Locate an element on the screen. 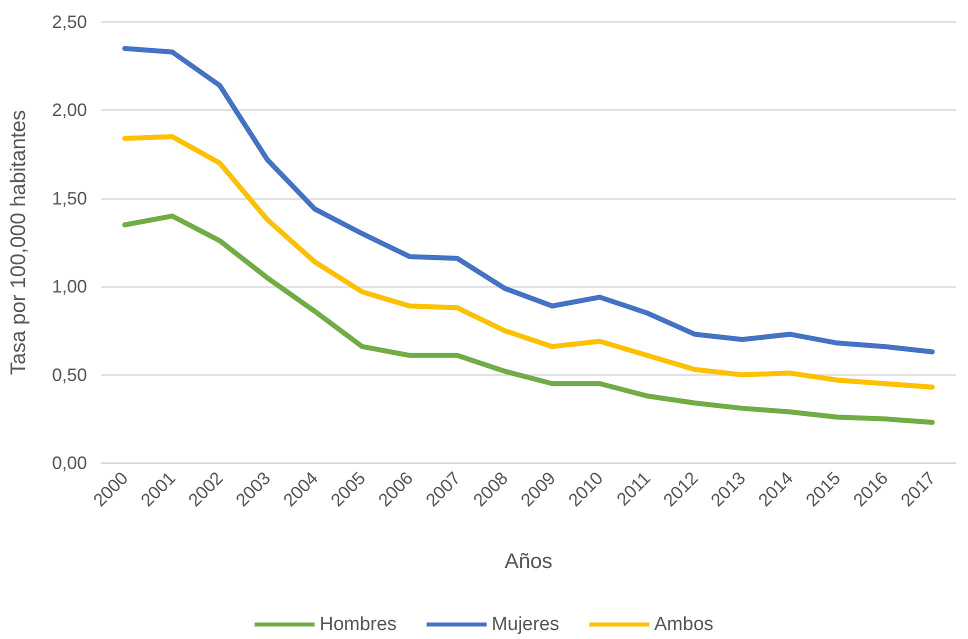  y-tick-label: 1,00 is located at coordinates (69, 286).